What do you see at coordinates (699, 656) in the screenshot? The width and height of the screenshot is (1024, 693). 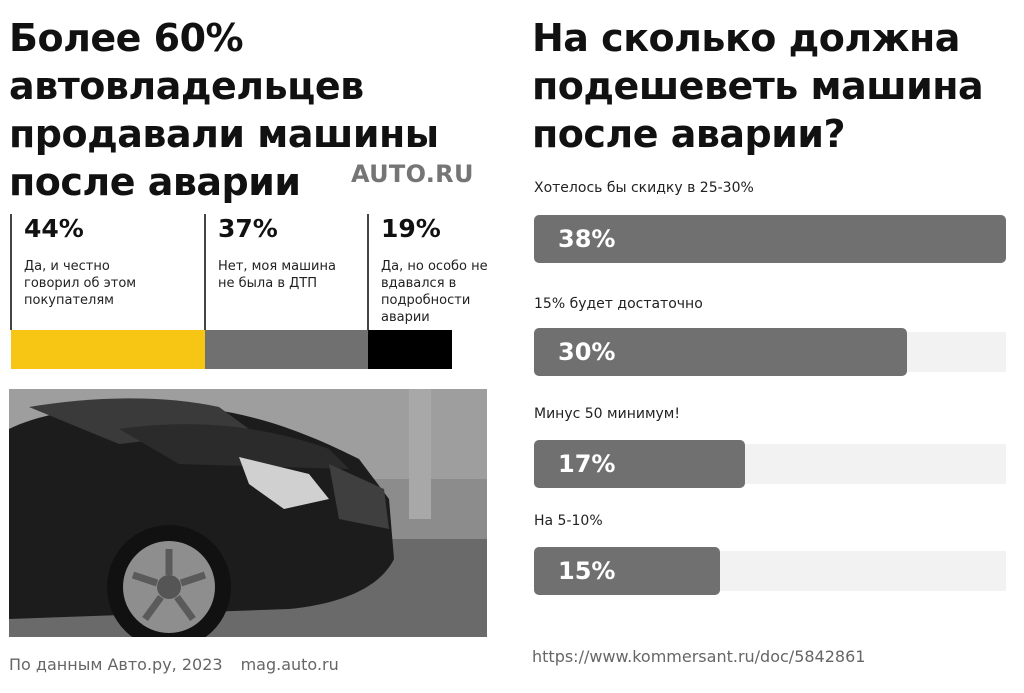 I see `source-url-link: https://www.kommersant.ru/doc/5842861` at bounding box center [699, 656].